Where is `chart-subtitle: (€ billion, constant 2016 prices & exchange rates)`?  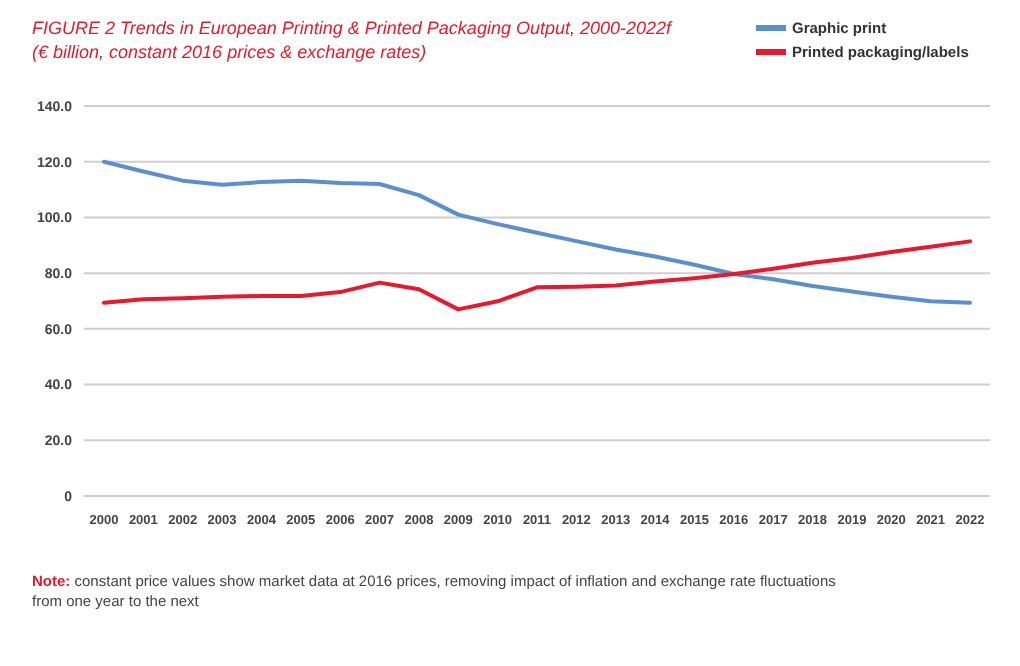
chart-subtitle: (€ billion, constant 2016 prices & exchange rates) is located at coordinates (229, 52).